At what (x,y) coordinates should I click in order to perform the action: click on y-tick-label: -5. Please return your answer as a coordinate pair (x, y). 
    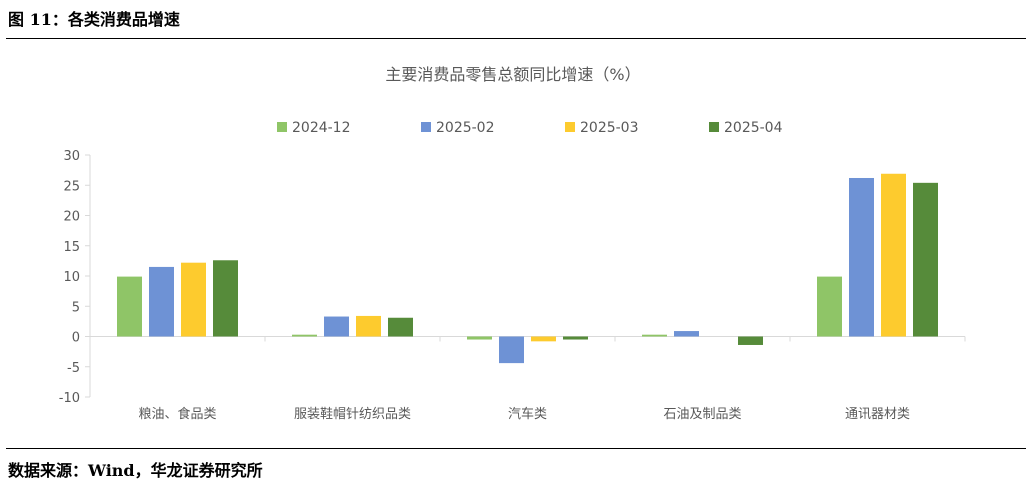
    Looking at the image, I should click on (73, 368).